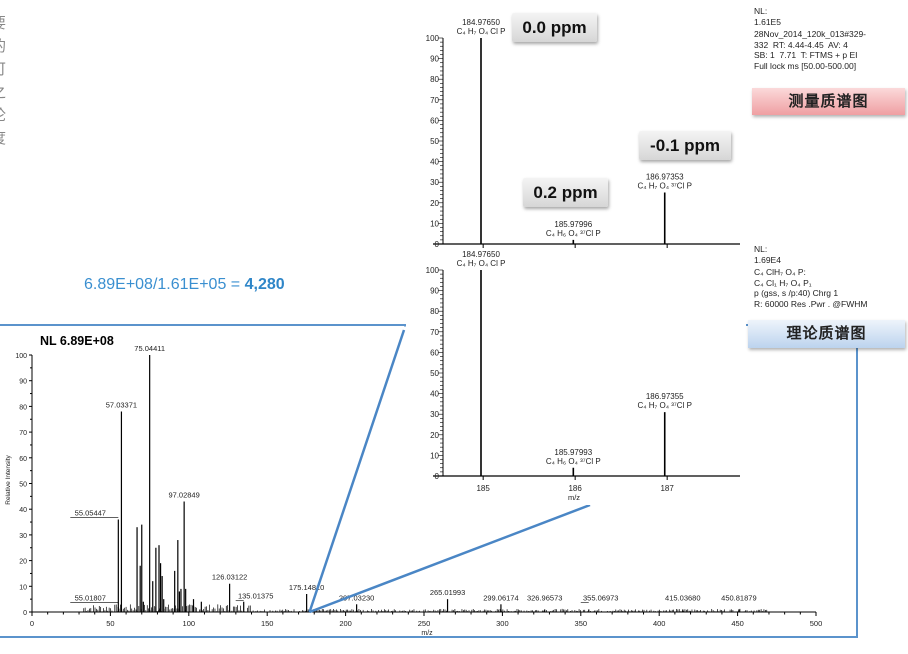 The image size is (908, 654). What do you see at coordinates (345, 623) in the screenshot?
I see `x-tick-label: 200` at bounding box center [345, 623].